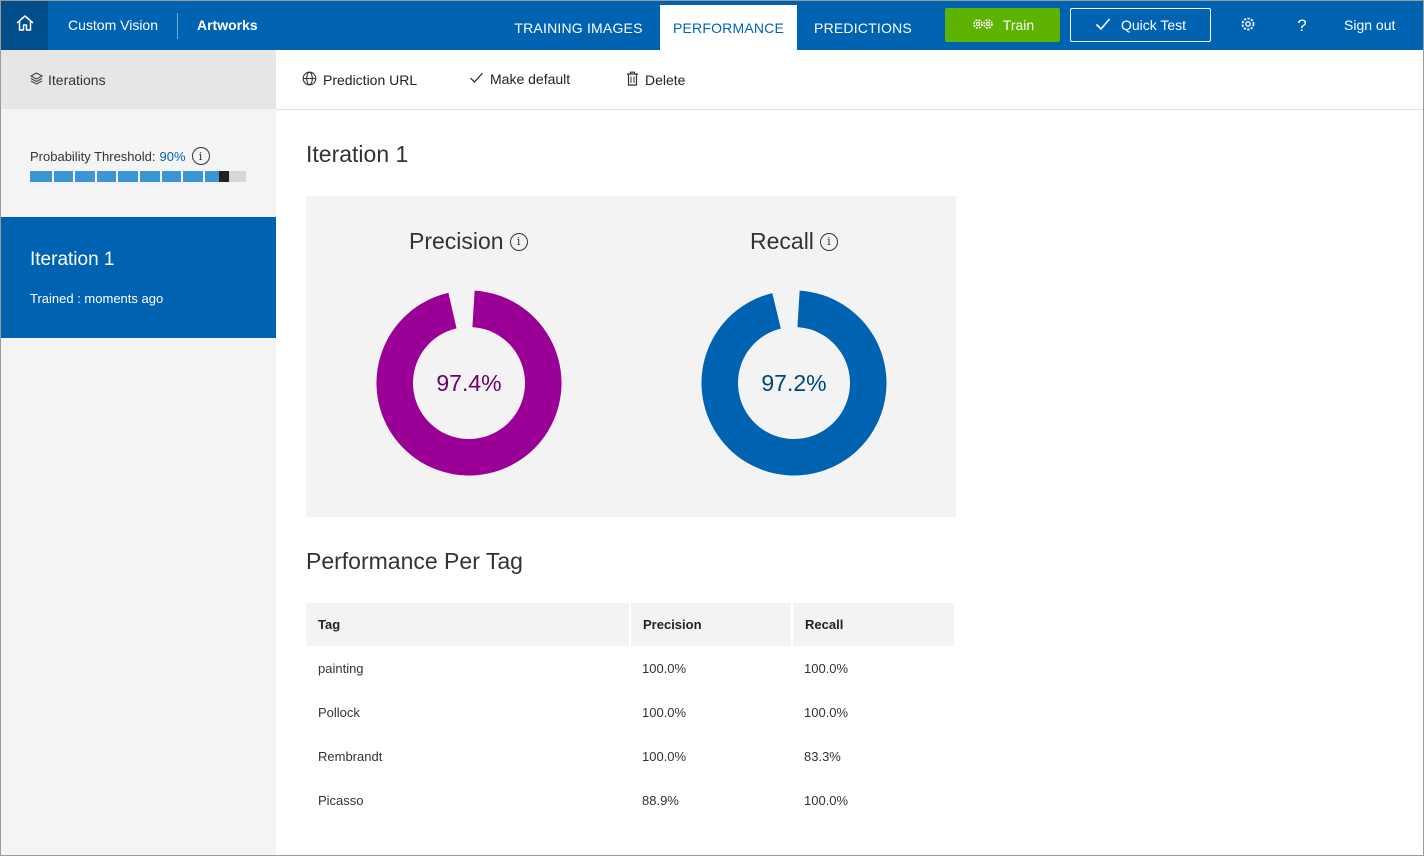  Describe the element at coordinates (414, 561) in the screenshot. I see `performance-per-tag-title: Performance Per Tag` at that location.